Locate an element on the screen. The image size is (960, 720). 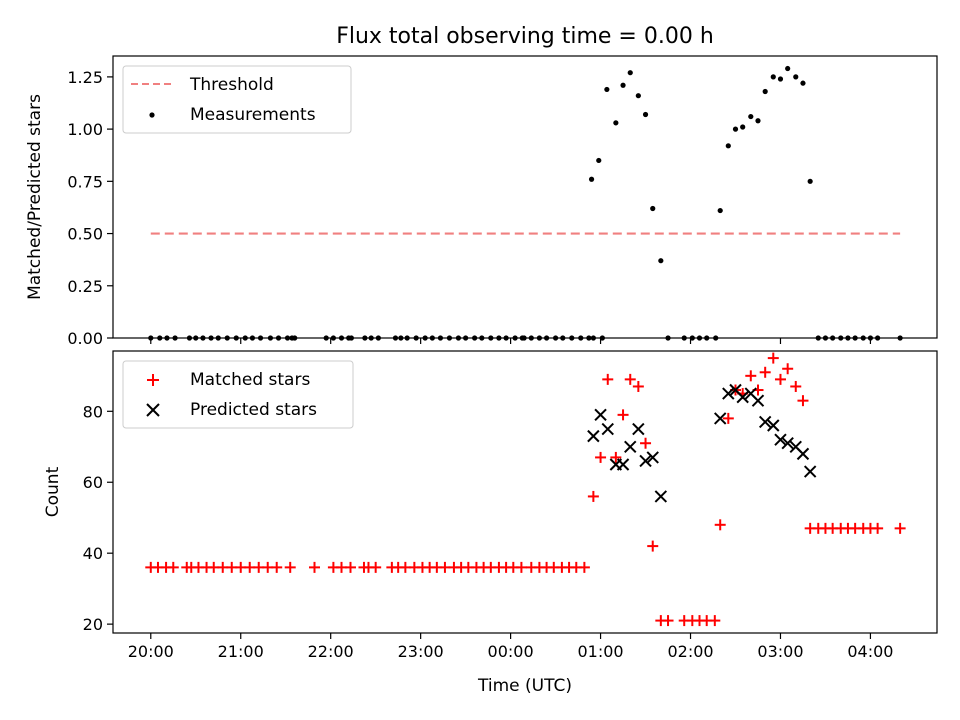
x-axis-label: Time (UTC) is located at coordinates (524, 686).